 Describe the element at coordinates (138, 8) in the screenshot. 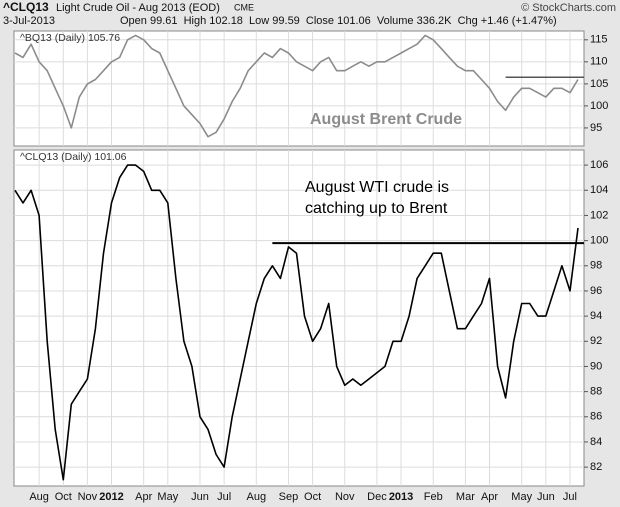

I see `instrument-name: Light Crude Oil - Aug 2013 (EOD)` at that location.